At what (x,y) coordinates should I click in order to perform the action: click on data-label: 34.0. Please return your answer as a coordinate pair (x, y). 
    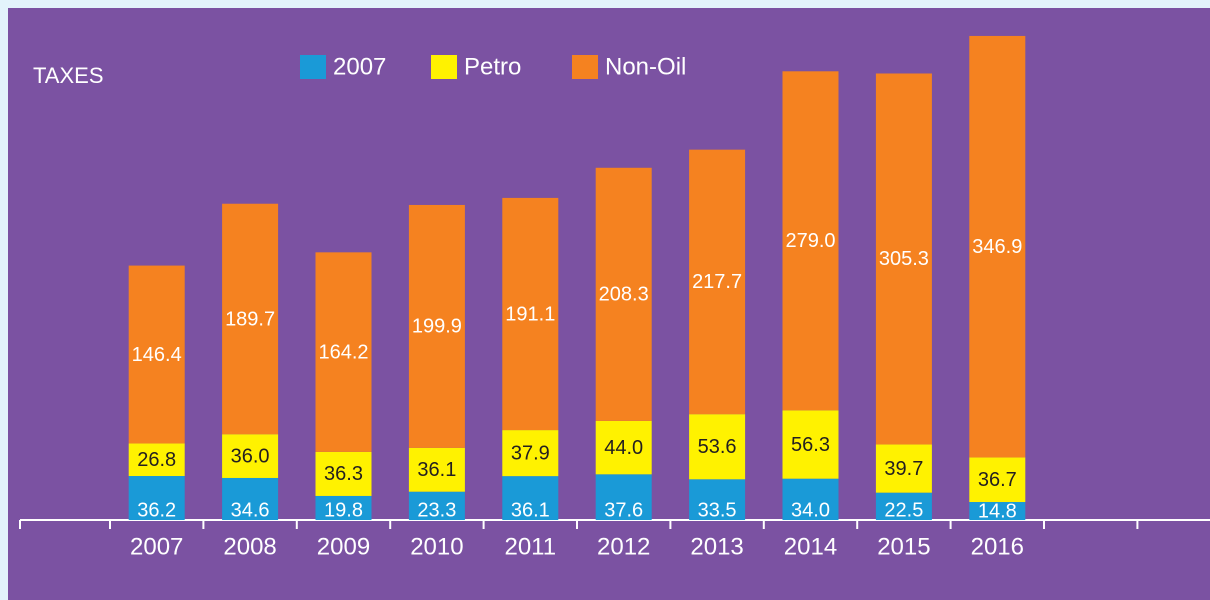
    Looking at the image, I should click on (810, 510).